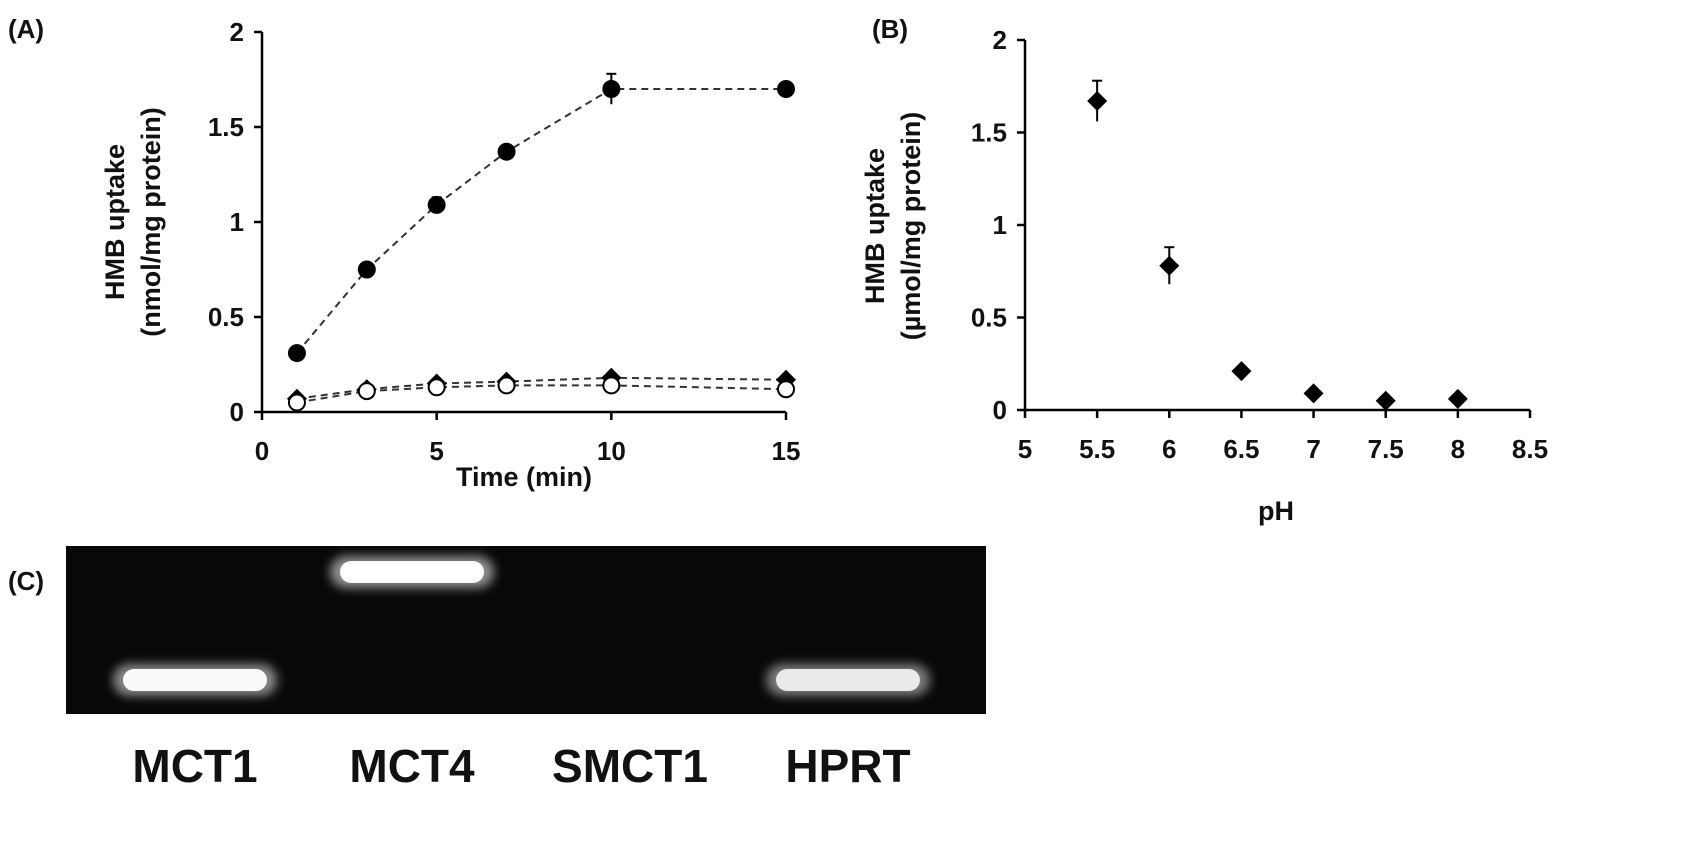 The image size is (1704, 855). What do you see at coordinates (262, 451) in the screenshot?
I see `chart-a-x-tick-label: 0` at bounding box center [262, 451].